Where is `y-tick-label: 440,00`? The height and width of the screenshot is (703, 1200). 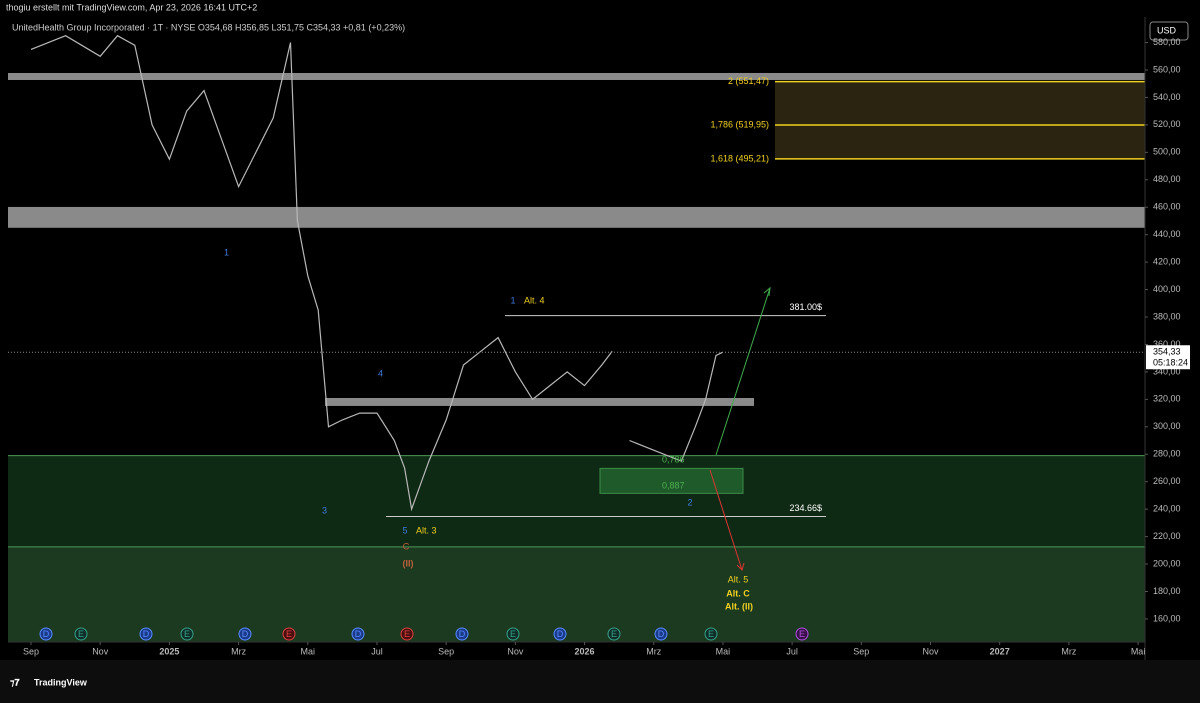
y-tick-label: 440,00 is located at coordinates (1167, 234).